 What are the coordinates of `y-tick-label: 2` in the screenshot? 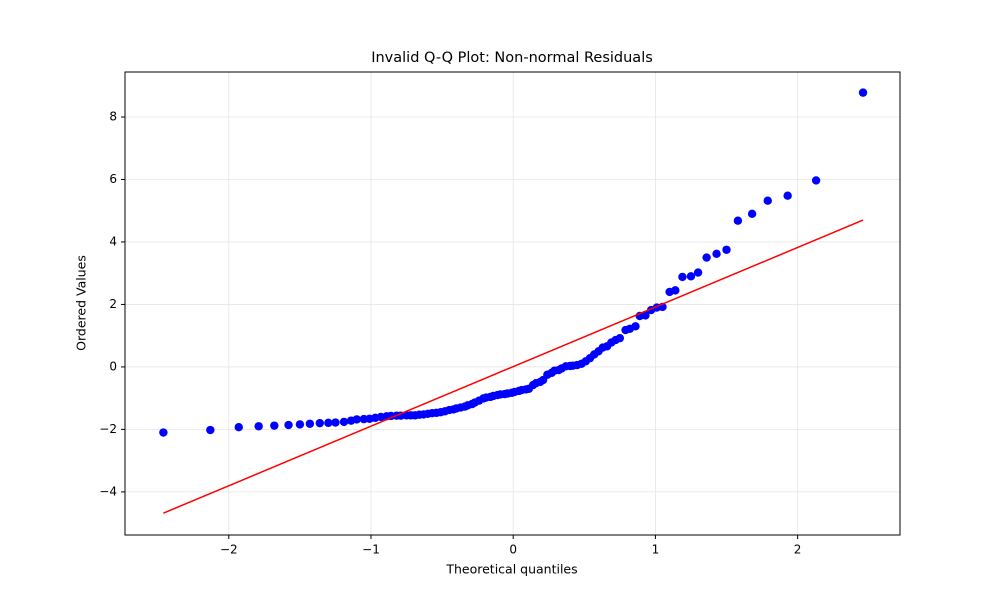 It's located at (113, 304).